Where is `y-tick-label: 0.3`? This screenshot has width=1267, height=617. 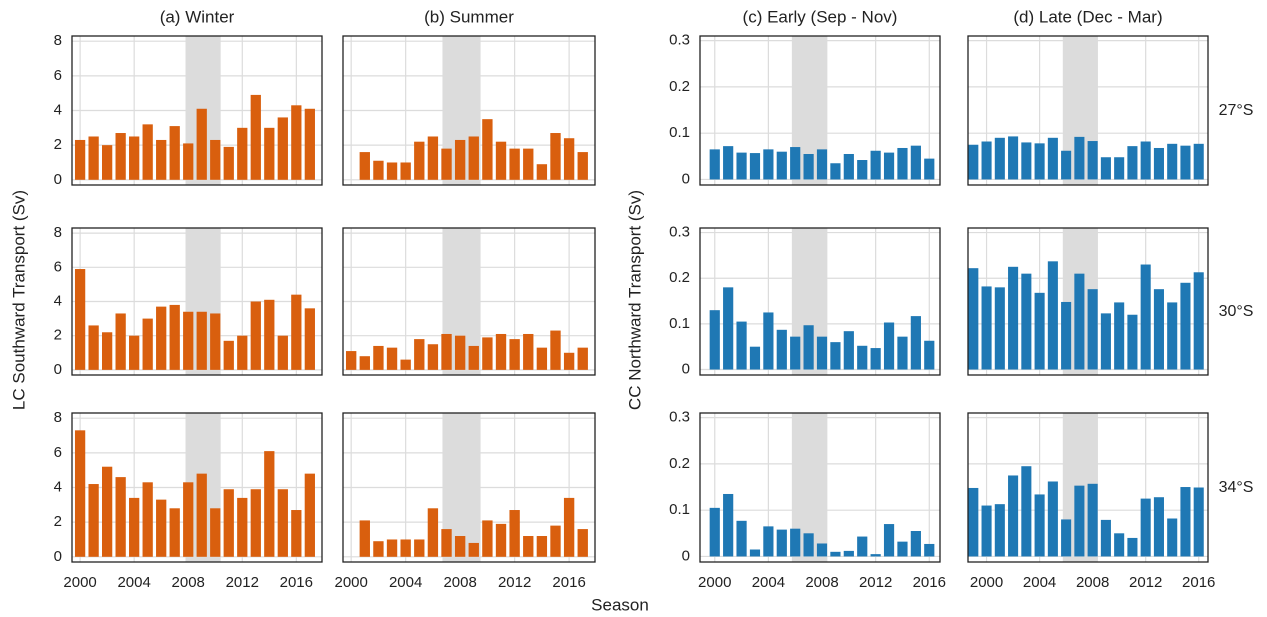 y-tick-label: 0.3 is located at coordinates (679, 232).